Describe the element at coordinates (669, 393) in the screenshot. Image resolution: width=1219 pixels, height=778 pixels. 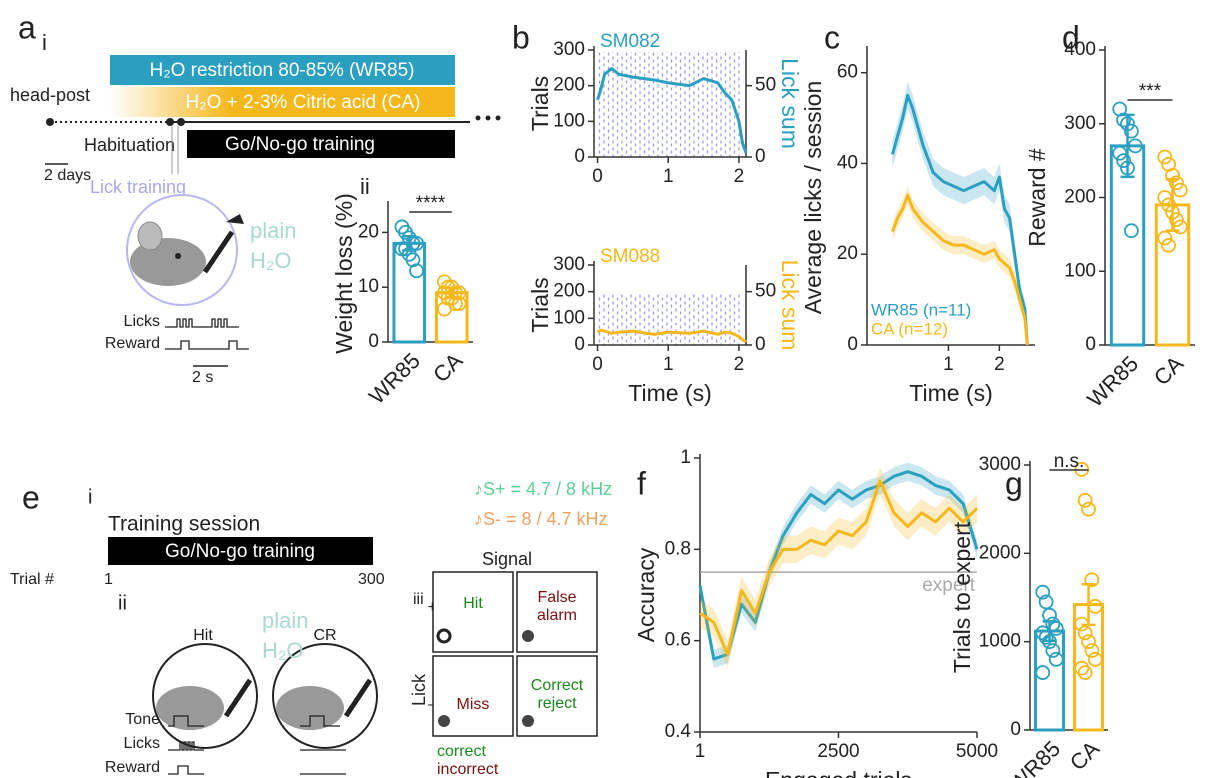
I see `x-axis-label: Time (s)` at that location.